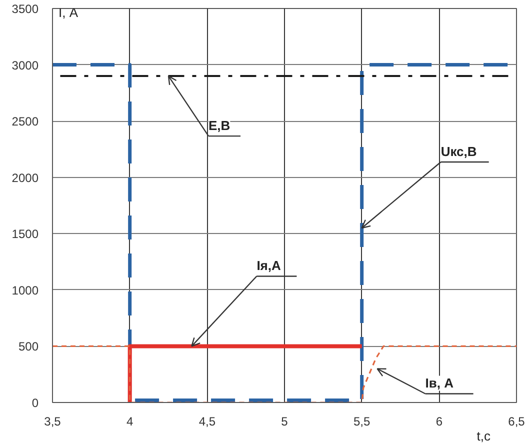 This screenshot has width=530, height=447. Describe the element at coordinates (25, 121) in the screenshot. I see `y-tick-label: 2500` at that location.